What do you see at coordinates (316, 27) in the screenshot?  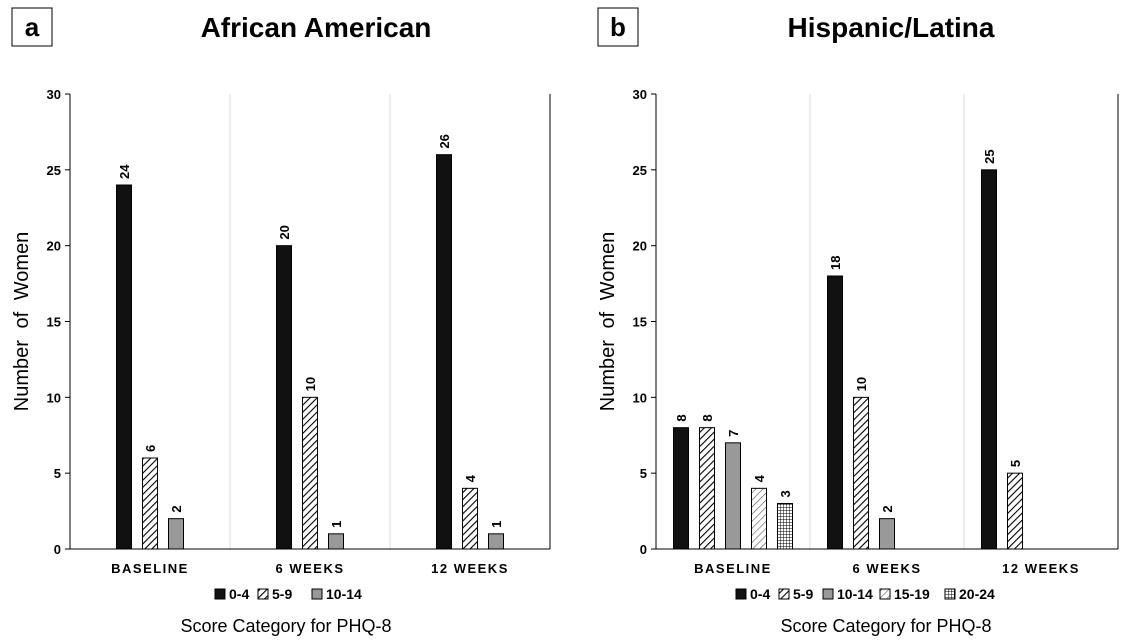 I see `chart-title: African American` at bounding box center [316, 27].